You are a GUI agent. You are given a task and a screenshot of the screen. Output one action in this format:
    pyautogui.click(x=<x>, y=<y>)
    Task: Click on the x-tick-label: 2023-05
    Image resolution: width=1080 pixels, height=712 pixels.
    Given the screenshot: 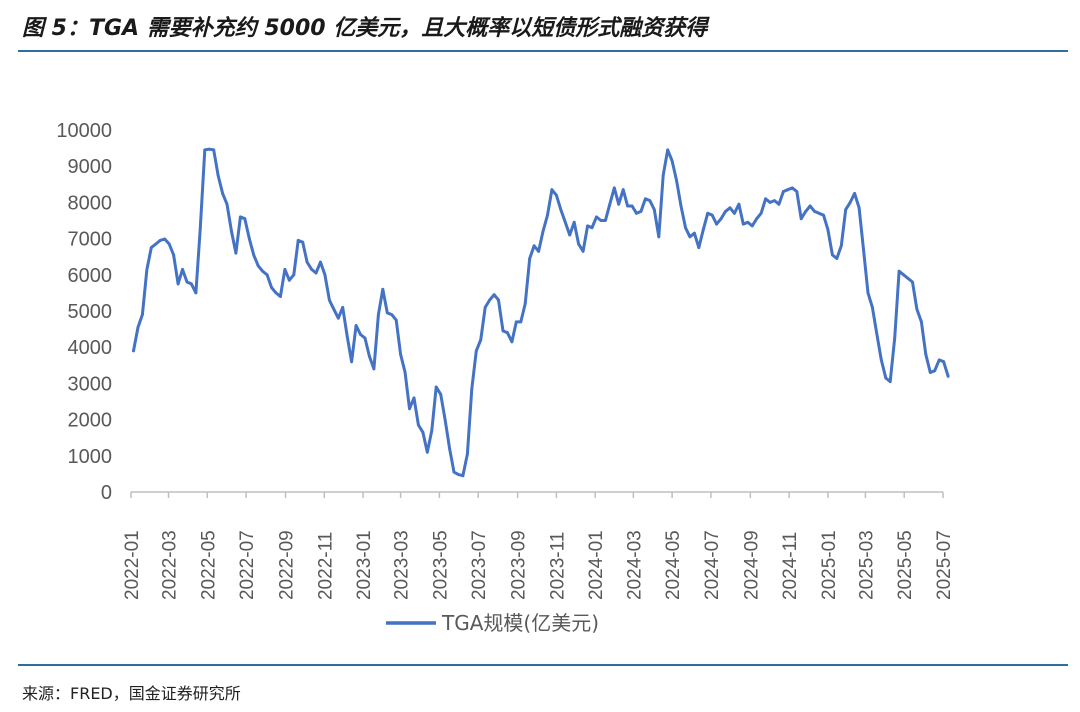 What is the action you would take?
    pyautogui.click(x=440, y=565)
    